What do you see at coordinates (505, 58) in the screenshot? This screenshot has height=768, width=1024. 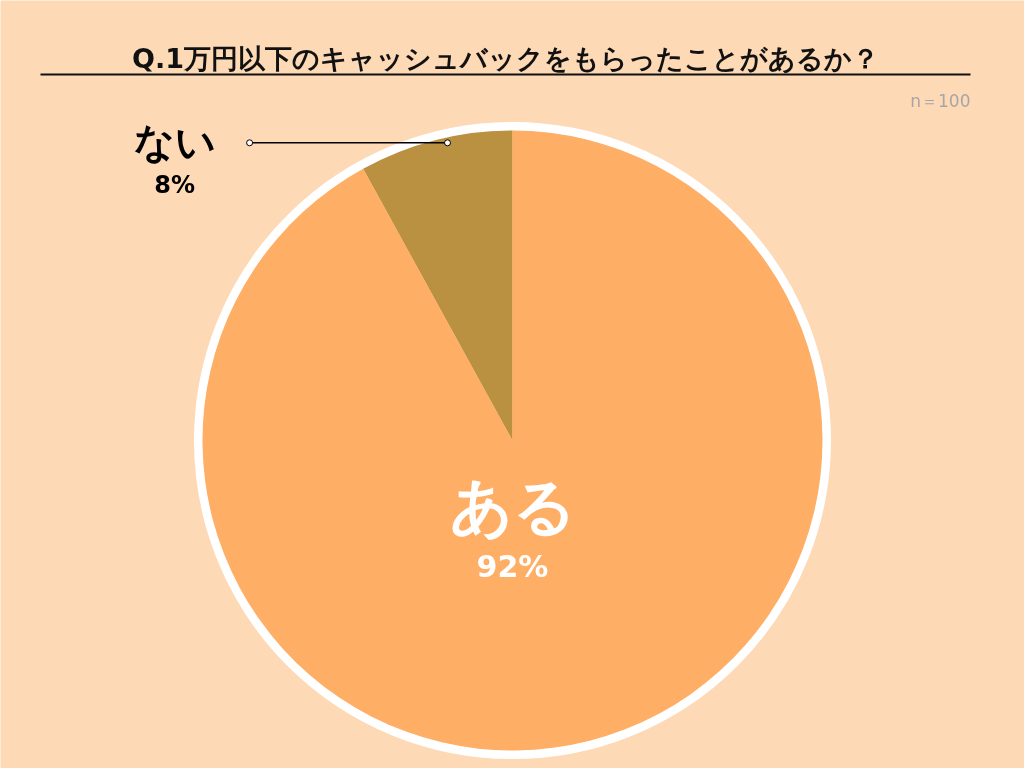 I see `chart-title: Q.1万円以下のキャッシュバックをもらったことがあるか？` at bounding box center [505, 58].